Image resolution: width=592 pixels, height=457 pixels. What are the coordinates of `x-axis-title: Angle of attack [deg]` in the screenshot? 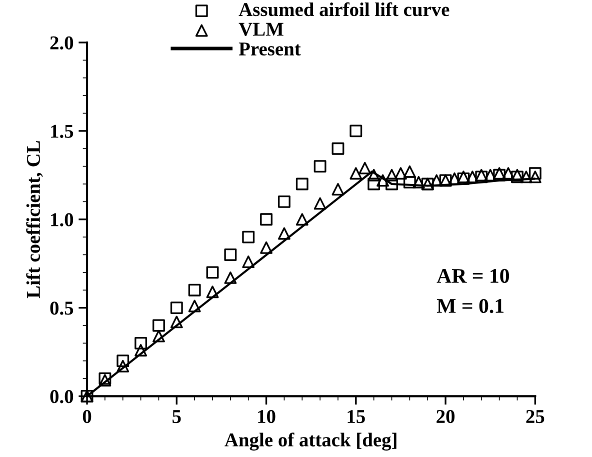 It's located at (310, 441).